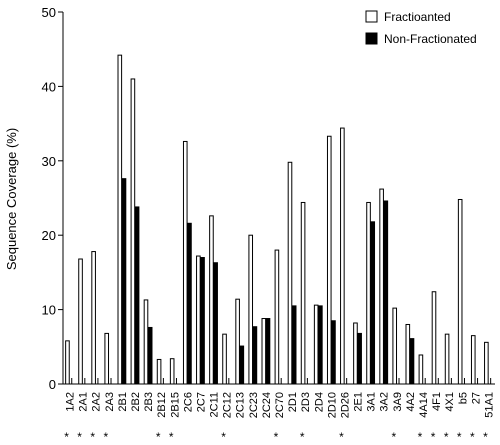 This screenshot has height=445, width=500. I want to click on x-tick-label-b5: b5, so click(463, 398).